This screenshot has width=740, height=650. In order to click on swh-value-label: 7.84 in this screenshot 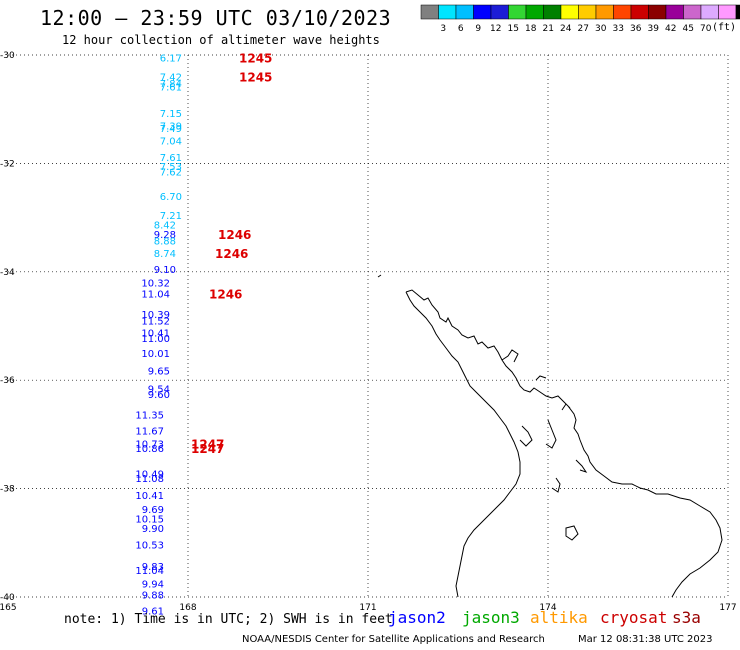, I will do `click(171, 84)`.